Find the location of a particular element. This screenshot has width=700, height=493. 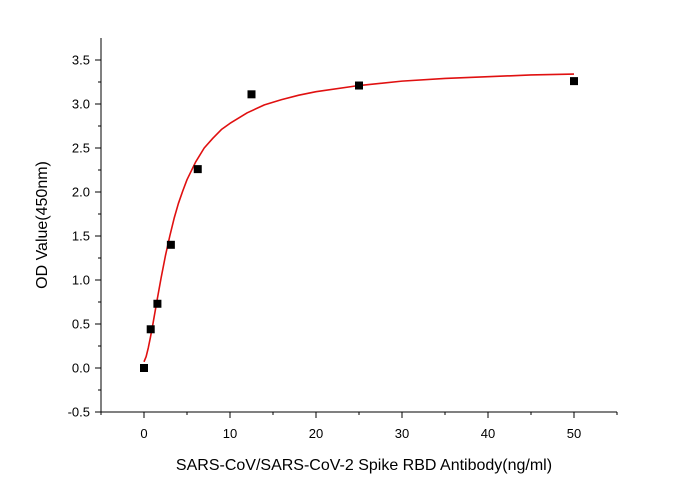

y-axis-title: OD Value(450nm) is located at coordinates (42, 225).